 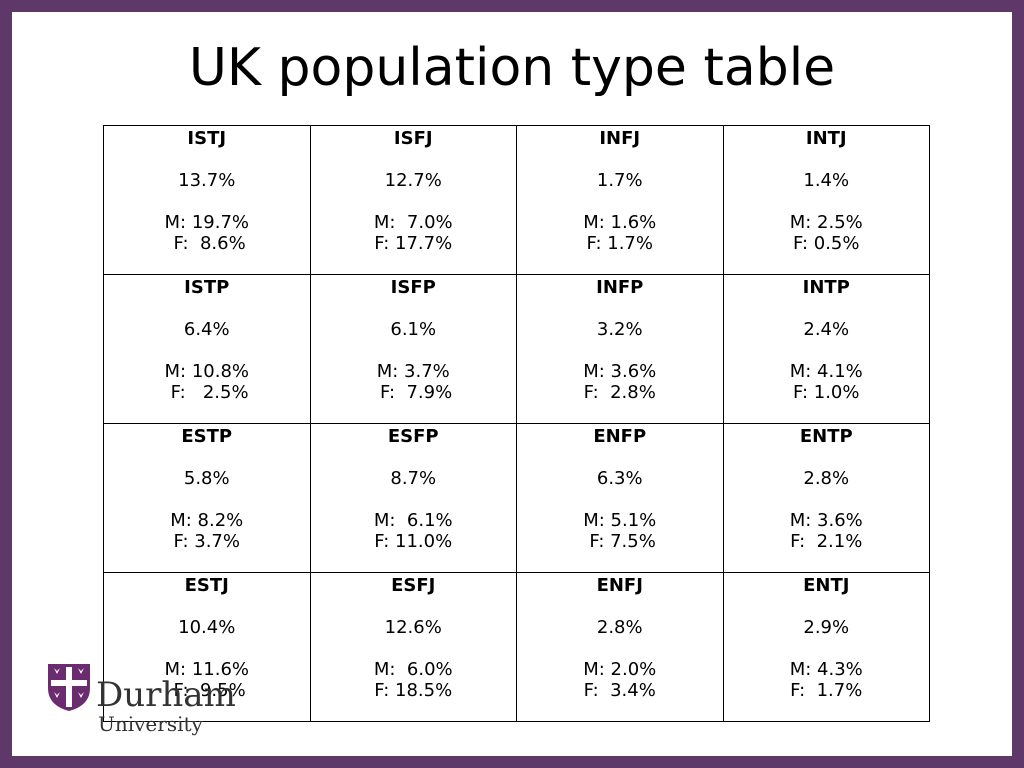 What do you see at coordinates (620, 287) in the screenshot?
I see `type-name: INFP` at bounding box center [620, 287].